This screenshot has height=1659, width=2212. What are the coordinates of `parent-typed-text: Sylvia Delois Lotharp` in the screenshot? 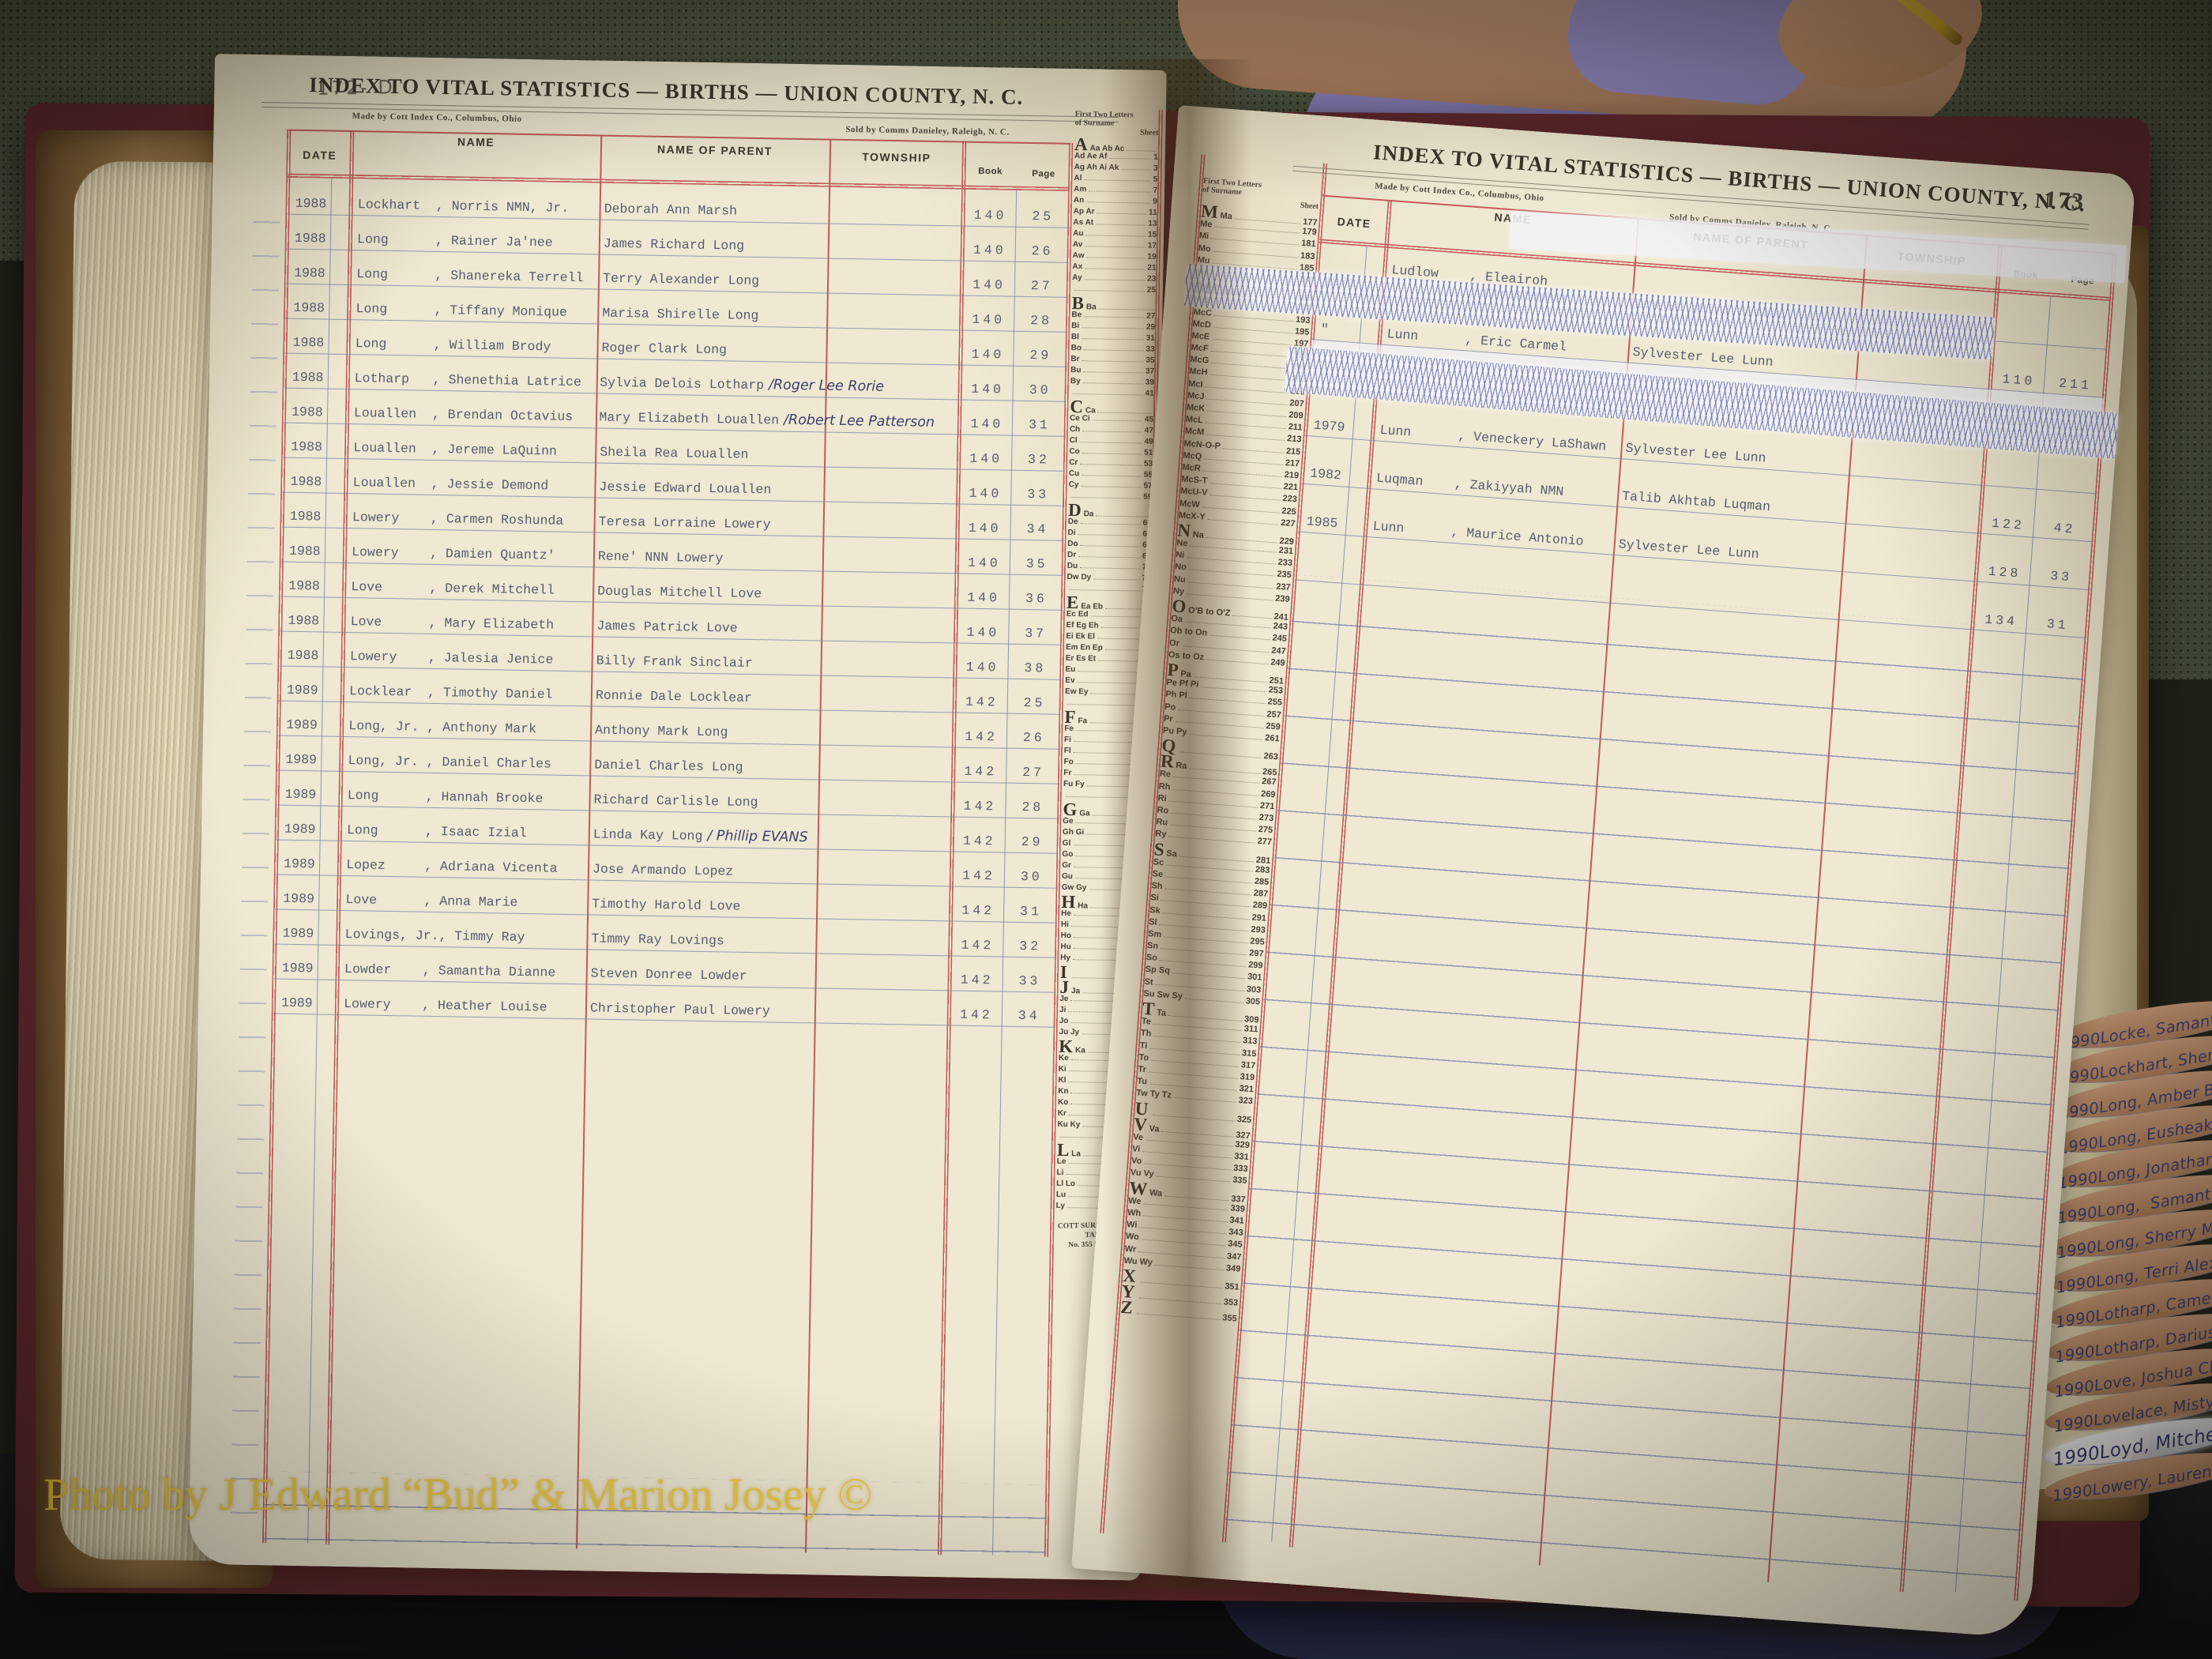 It's located at (682, 384).